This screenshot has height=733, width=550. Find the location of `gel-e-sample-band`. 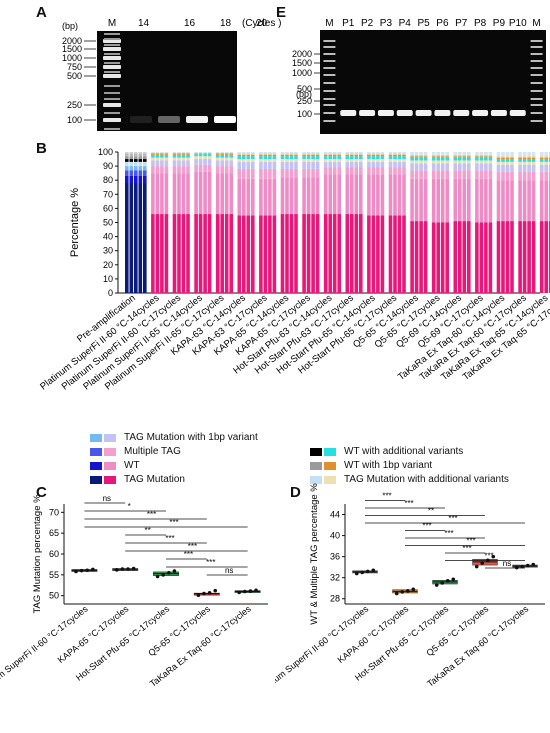

gel-e-sample-band is located at coordinates (348, 113).